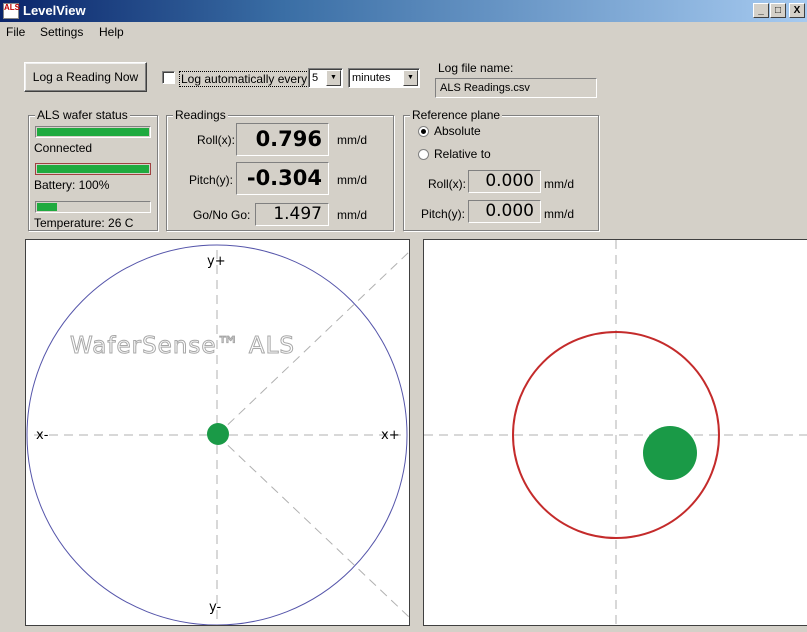 This screenshot has height=632, width=807. I want to click on gonogo-dot, so click(670, 453).